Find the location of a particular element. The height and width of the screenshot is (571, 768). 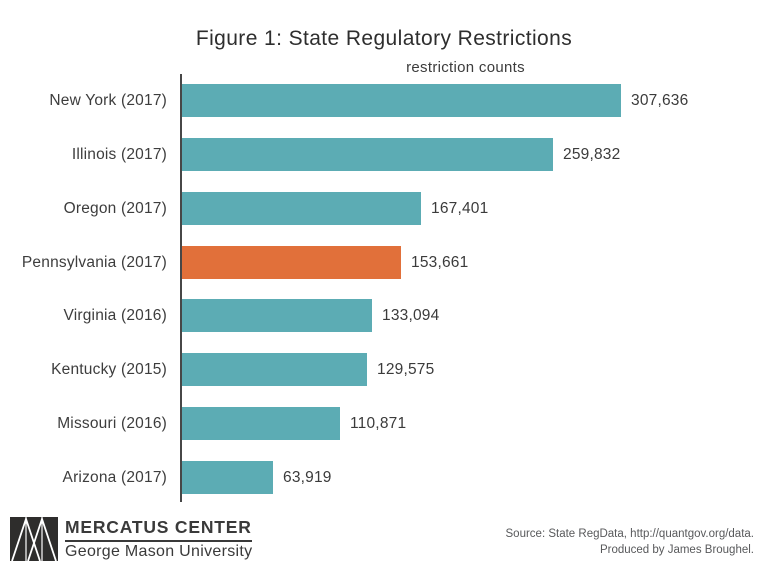

logo-title: MERCATUS CENTER is located at coordinates (158, 529).